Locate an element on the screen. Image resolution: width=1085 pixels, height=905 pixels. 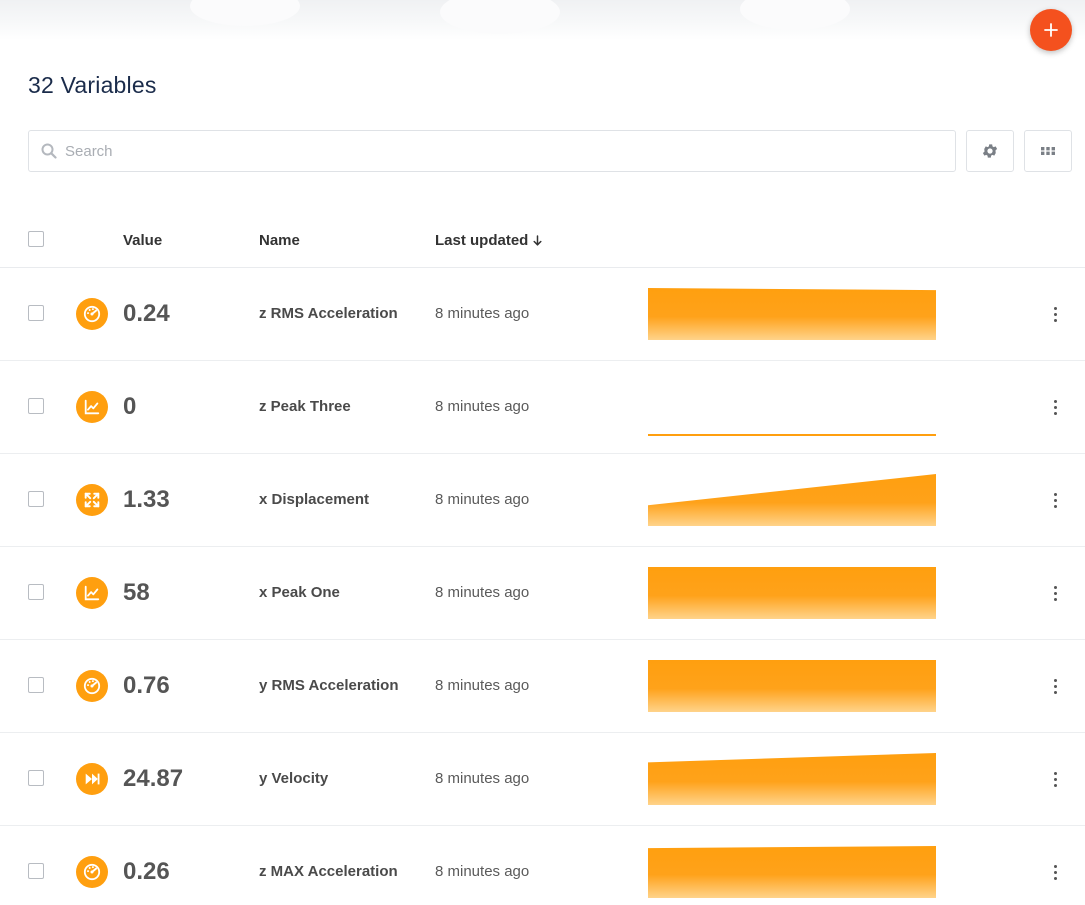
plus-icon is located at coordinates (1051, 30).